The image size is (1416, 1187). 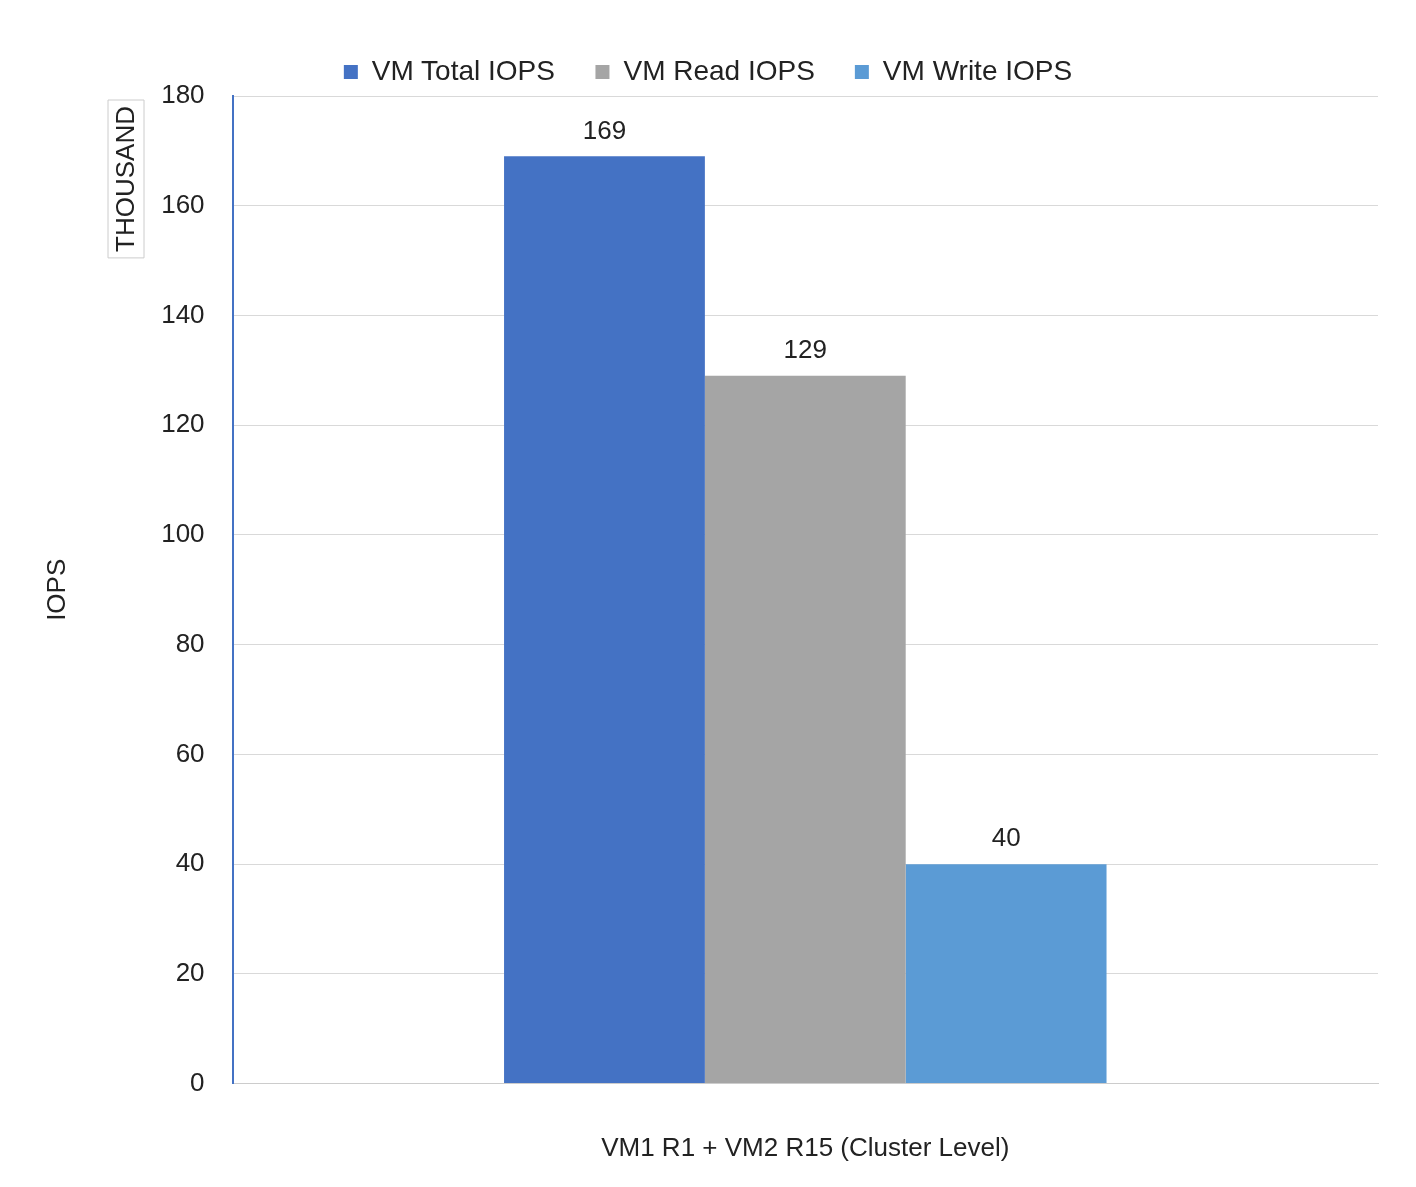 What do you see at coordinates (197, 1081) in the screenshot?
I see `y-tick-label: 0` at bounding box center [197, 1081].